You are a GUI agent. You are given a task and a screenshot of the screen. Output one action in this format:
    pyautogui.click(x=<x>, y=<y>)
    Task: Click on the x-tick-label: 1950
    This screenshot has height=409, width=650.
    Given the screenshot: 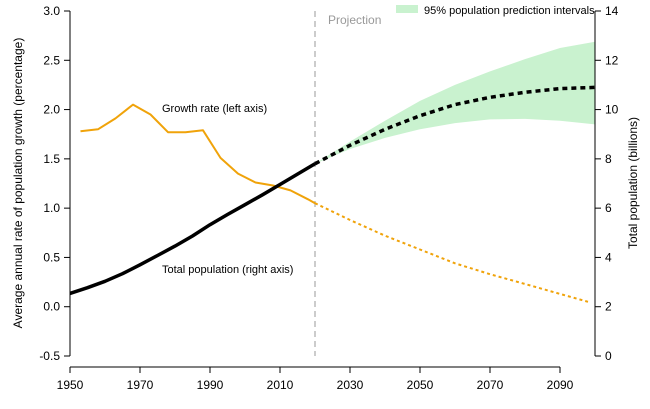 What is the action you would take?
    pyautogui.click(x=70, y=385)
    